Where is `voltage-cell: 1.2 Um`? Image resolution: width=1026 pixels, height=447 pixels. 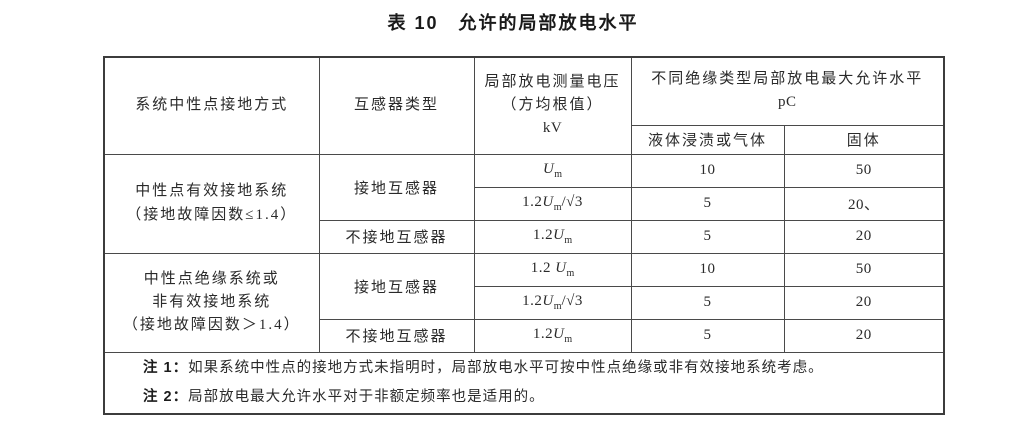
voltage-cell: 1.2 Um is located at coordinates (552, 269).